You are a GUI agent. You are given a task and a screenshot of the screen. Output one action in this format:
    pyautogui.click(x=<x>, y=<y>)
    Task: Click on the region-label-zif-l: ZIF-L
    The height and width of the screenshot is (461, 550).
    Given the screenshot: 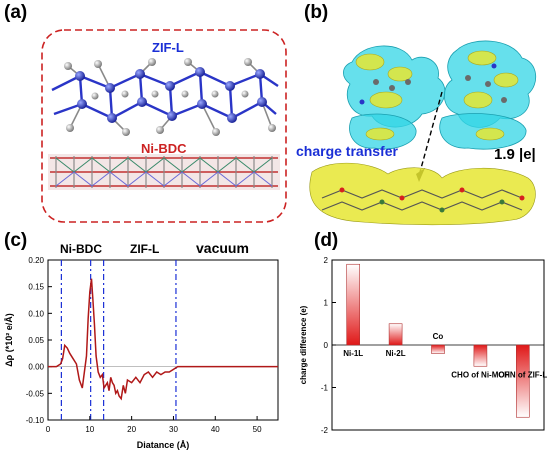 What is the action you would take?
    pyautogui.click(x=145, y=249)
    